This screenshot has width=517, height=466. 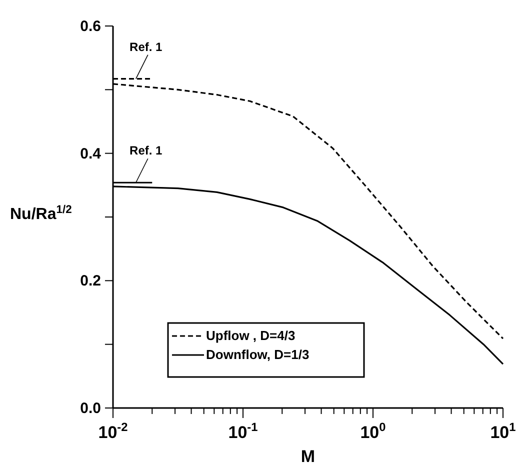 I want to click on legend-label: Downflow, D=1/3, so click(x=258, y=354).